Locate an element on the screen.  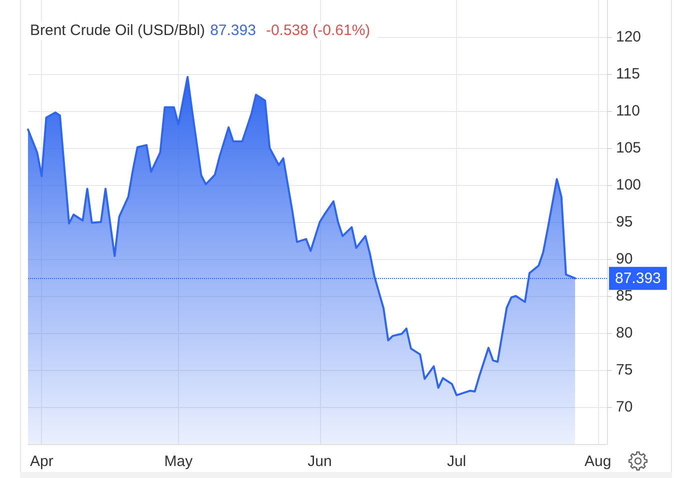
y-tick-label: 100 is located at coordinates (629, 185).